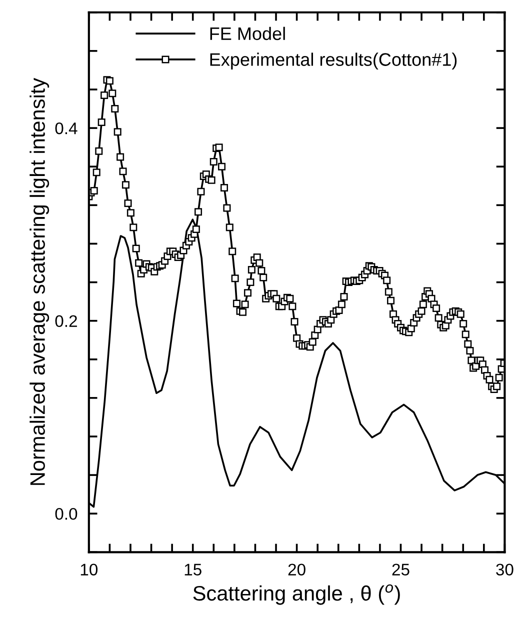  What do you see at coordinates (333, 61) in the screenshot?
I see `legend-label: Experimental results(Cotton#1)` at bounding box center [333, 61].